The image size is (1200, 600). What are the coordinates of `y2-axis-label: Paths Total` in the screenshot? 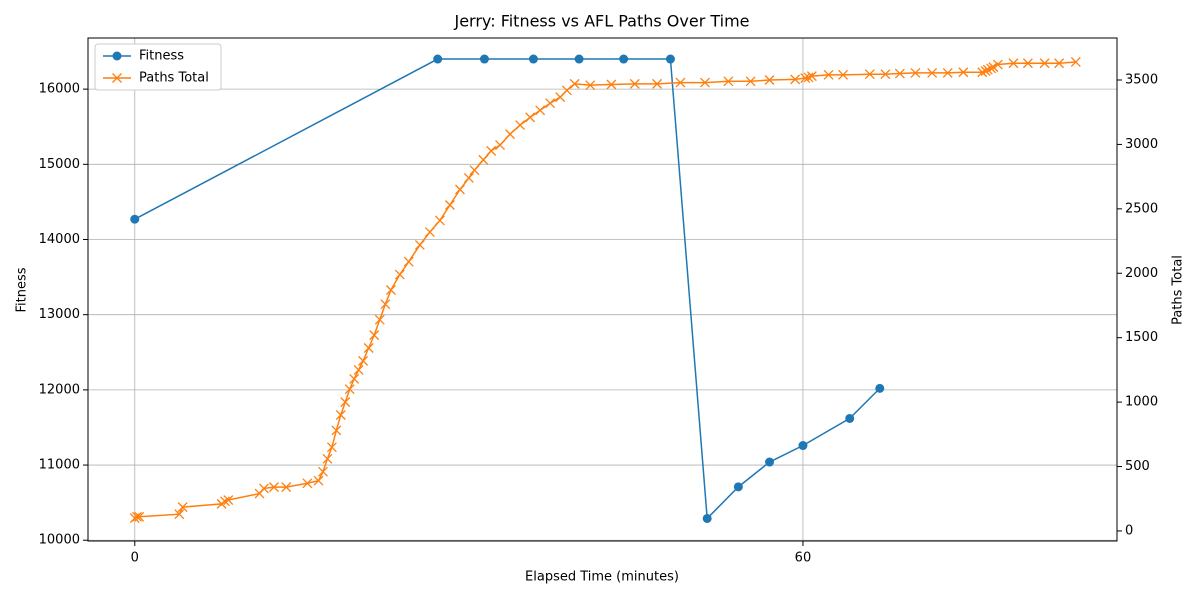 It's located at (1178, 290).